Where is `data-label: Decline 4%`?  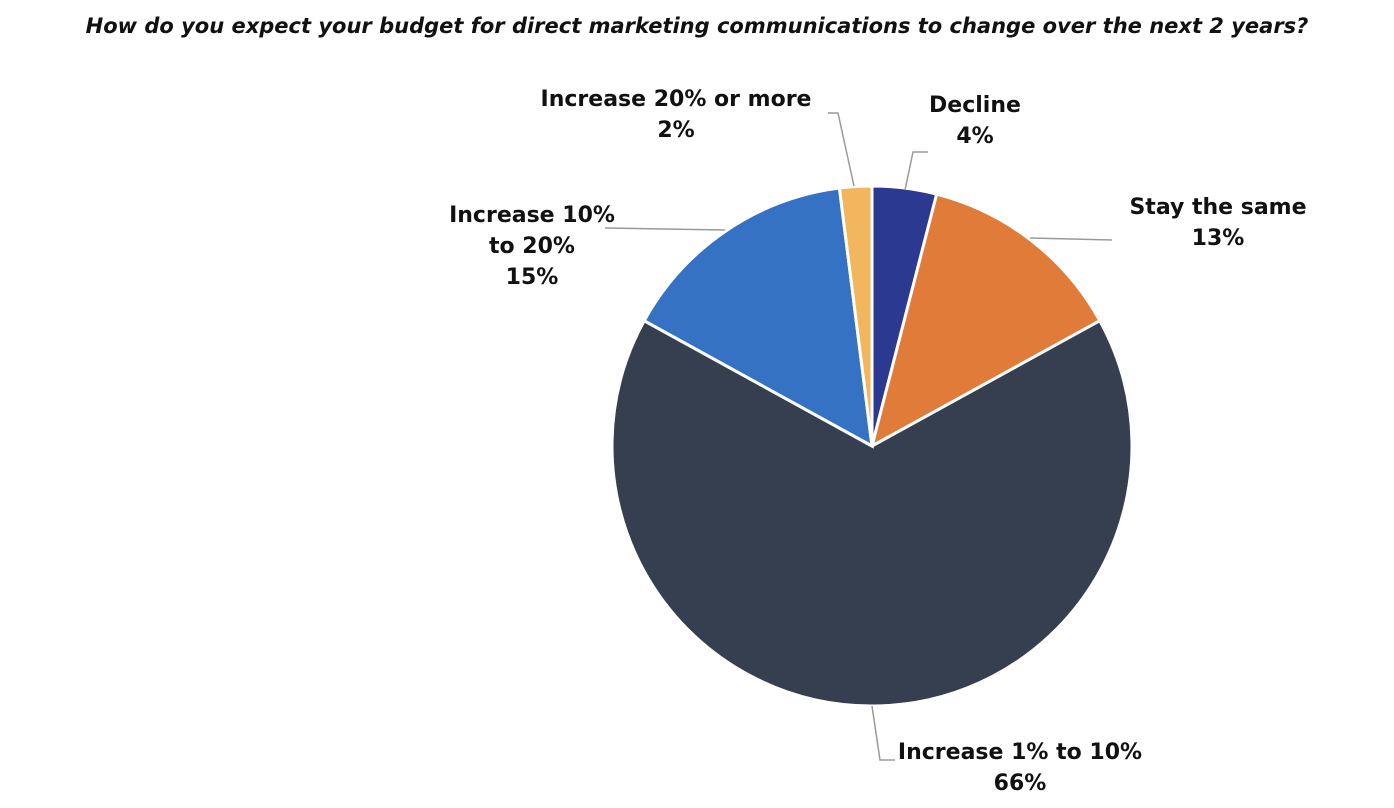 data-label: Decline 4% is located at coordinates (975, 121).